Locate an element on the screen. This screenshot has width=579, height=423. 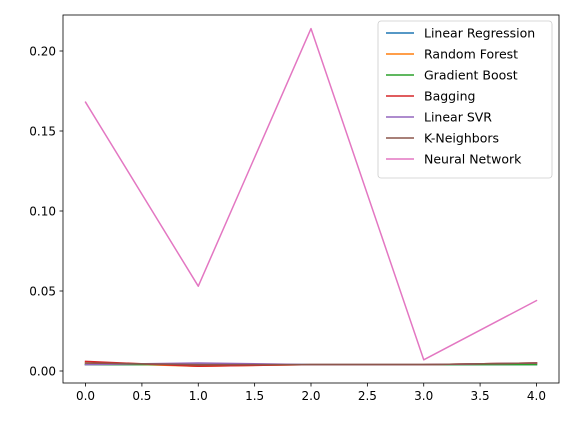
y-tick-label: 0.20 is located at coordinates (42, 51).